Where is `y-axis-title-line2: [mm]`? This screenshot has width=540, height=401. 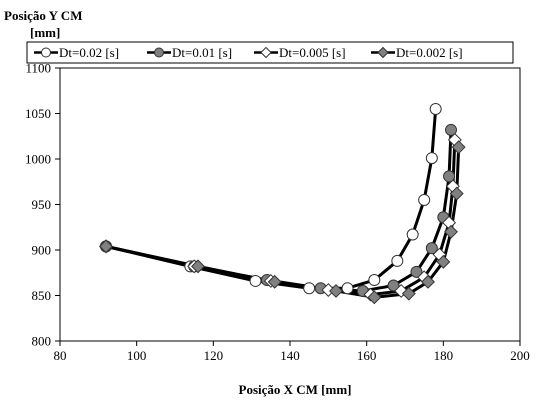
y-axis-title-line2: [mm] is located at coordinates (45, 32).